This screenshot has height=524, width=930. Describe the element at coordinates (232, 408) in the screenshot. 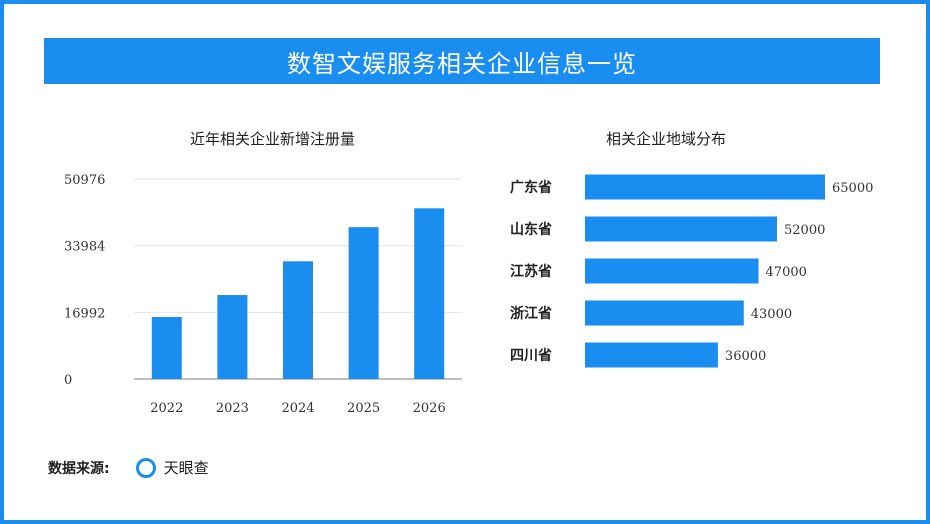

I see `x-tick-label: 2023` at that location.